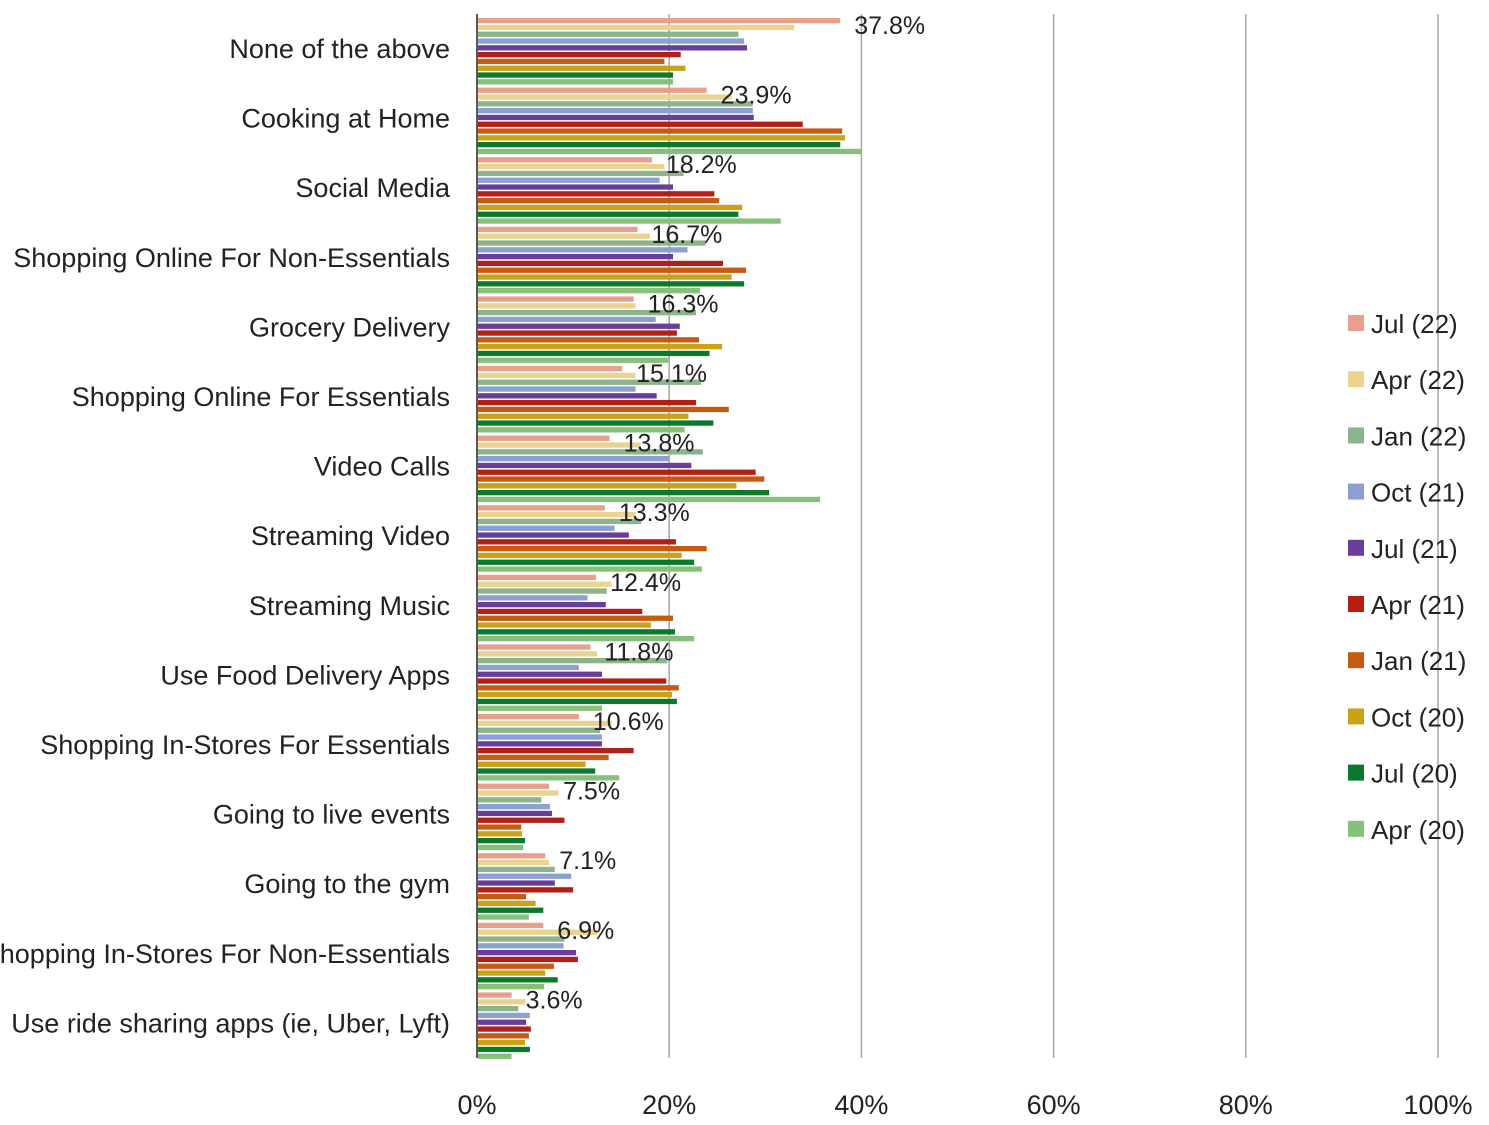 The width and height of the screenshot is (1489, 1125). I want to click on category-label: Shopping Online For Essentials, so click(261, 397).